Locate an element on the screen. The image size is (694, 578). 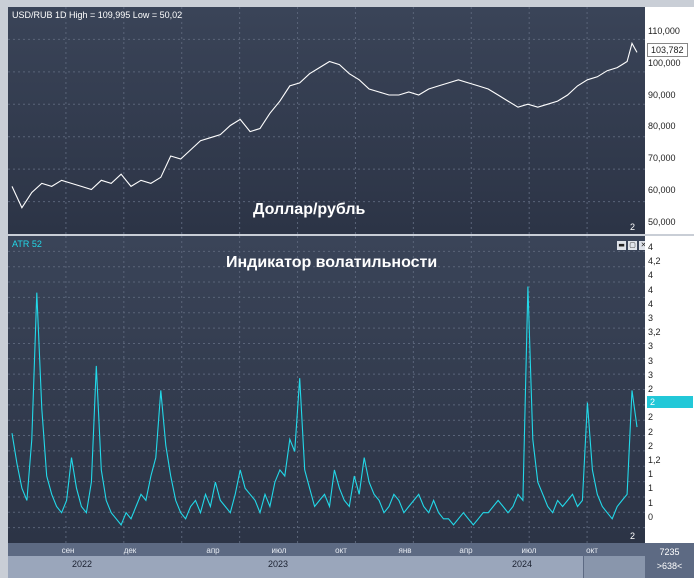
atr-annotation: Индикатор волатильности is located at coordinates (332, 262).